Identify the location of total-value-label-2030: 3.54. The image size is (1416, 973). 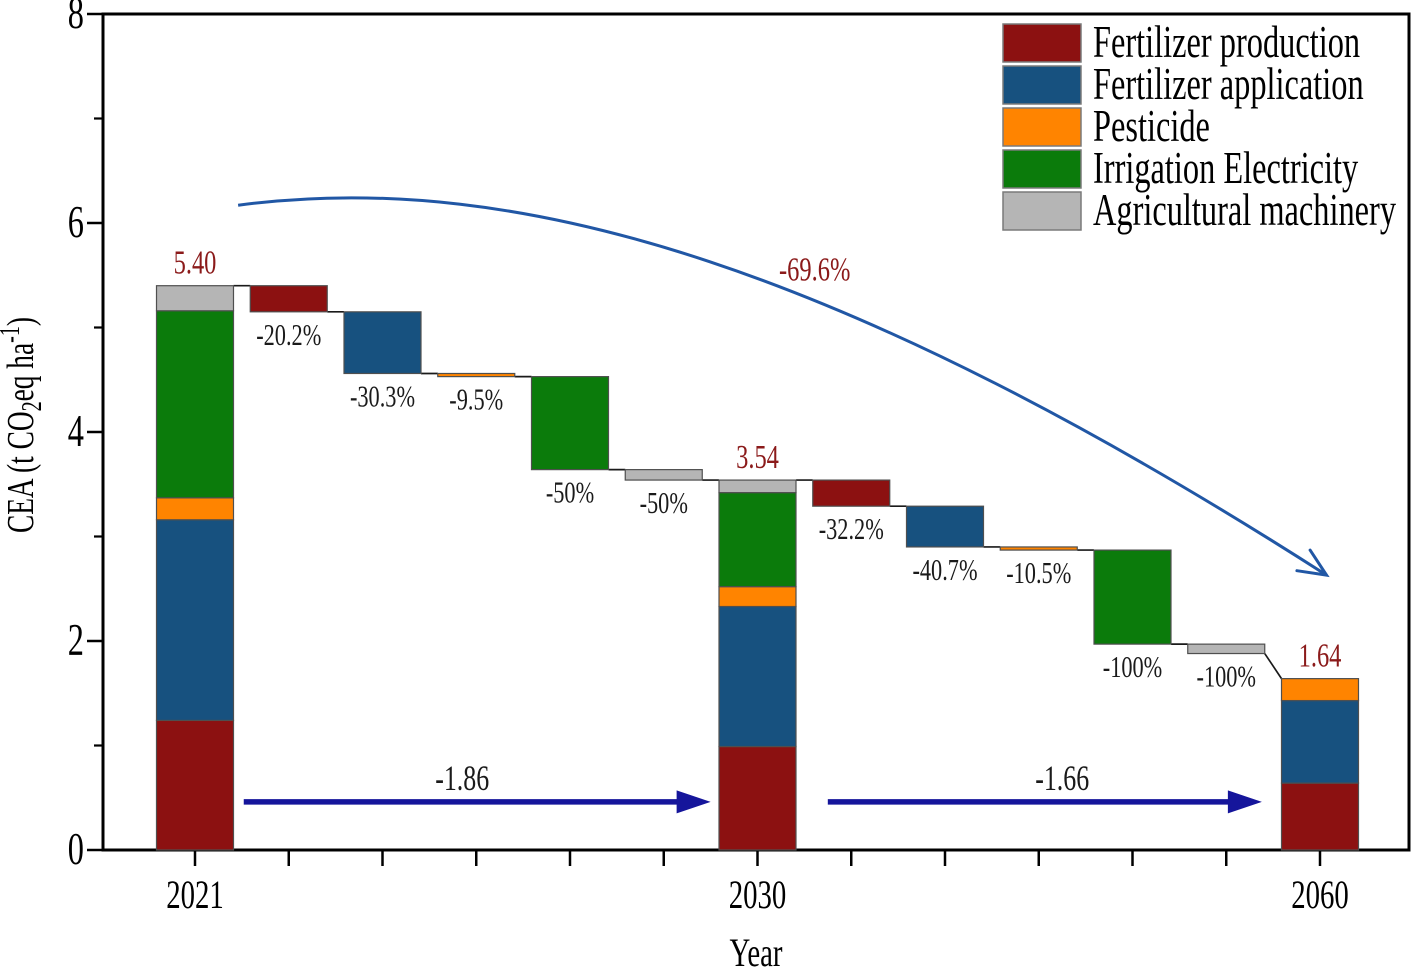
(757, 457).